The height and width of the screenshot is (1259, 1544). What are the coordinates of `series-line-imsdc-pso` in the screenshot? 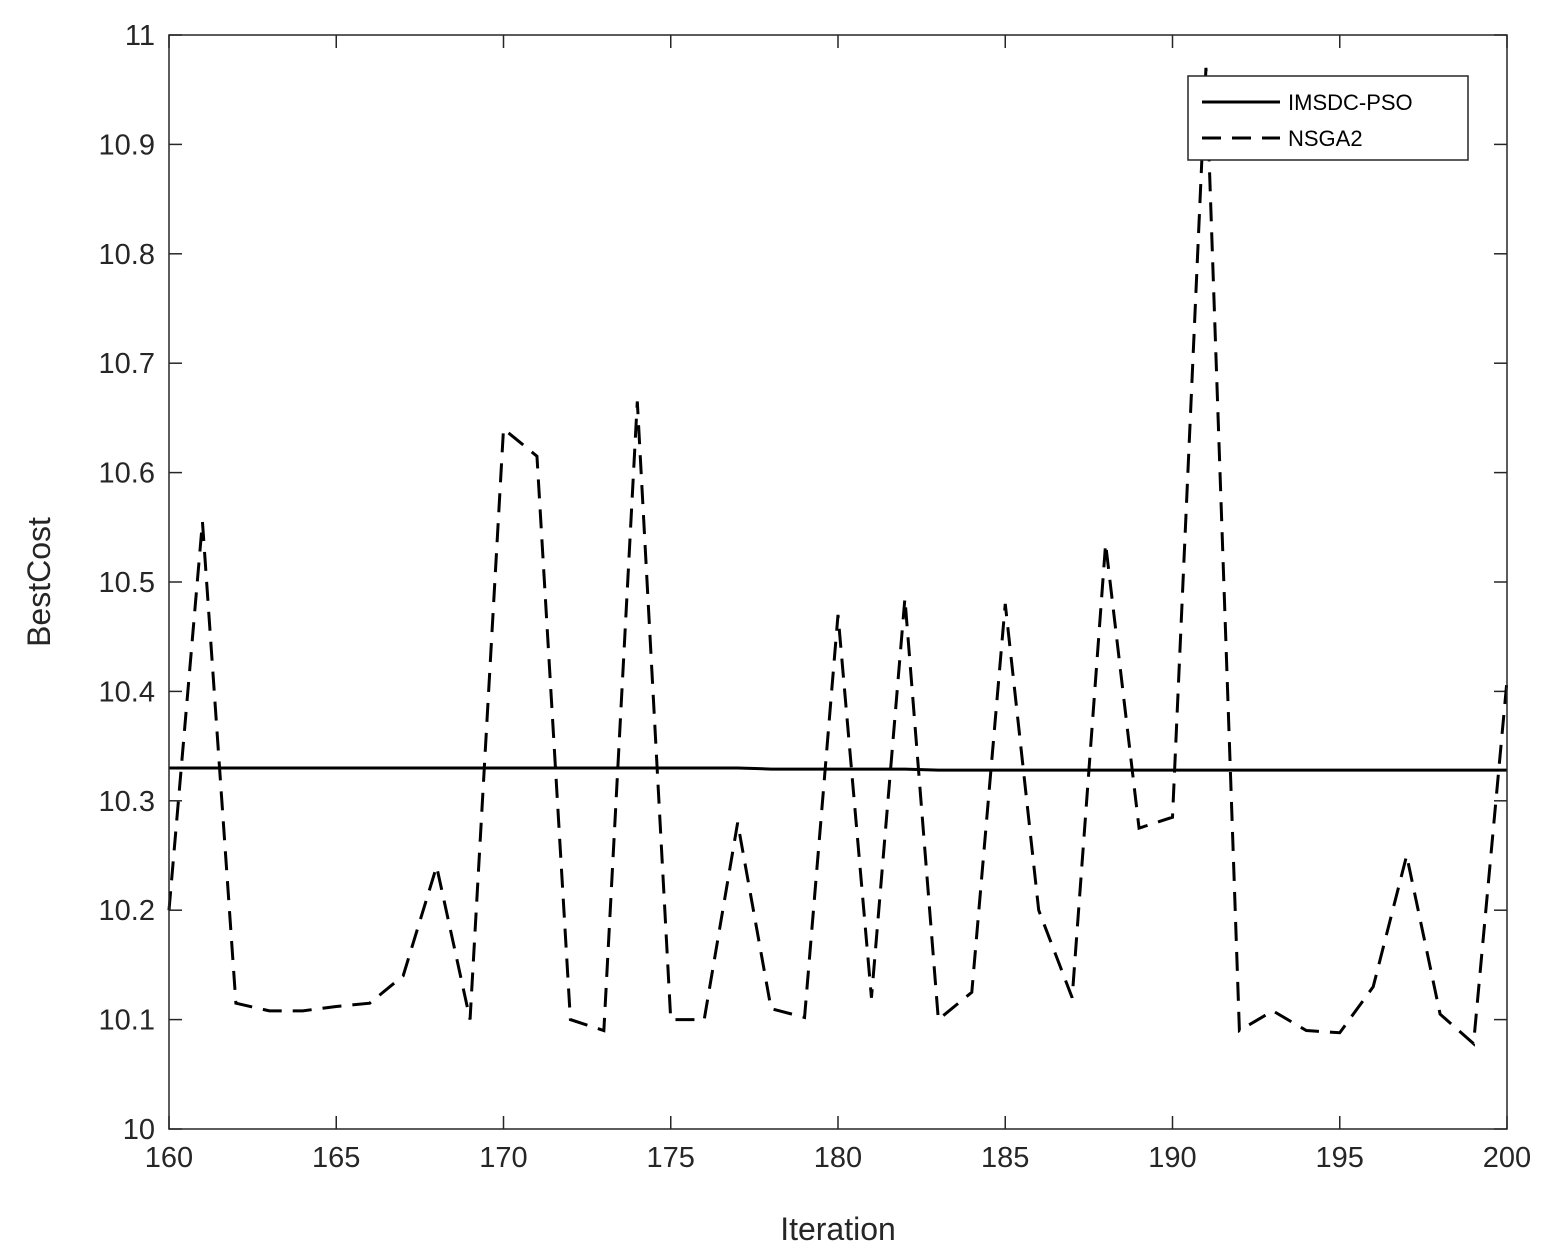 It's located at (838, 769).